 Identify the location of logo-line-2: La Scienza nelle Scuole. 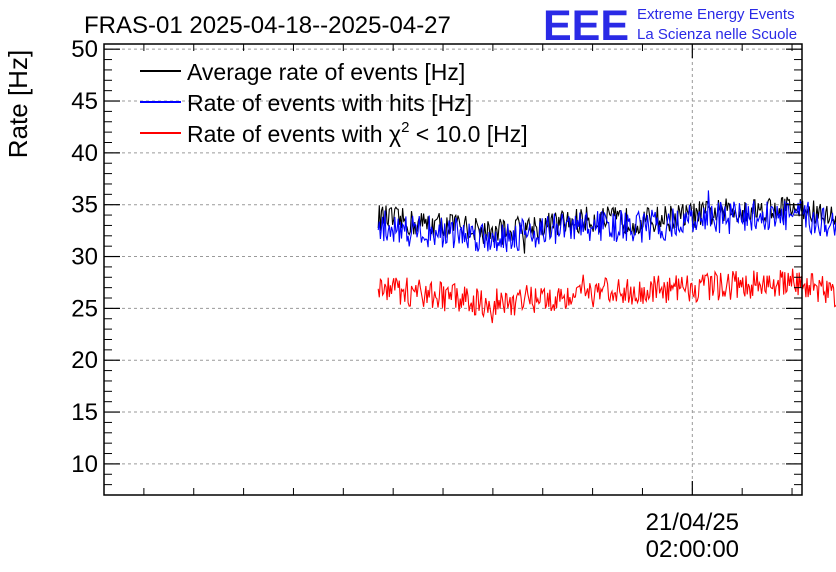
(717, 34).